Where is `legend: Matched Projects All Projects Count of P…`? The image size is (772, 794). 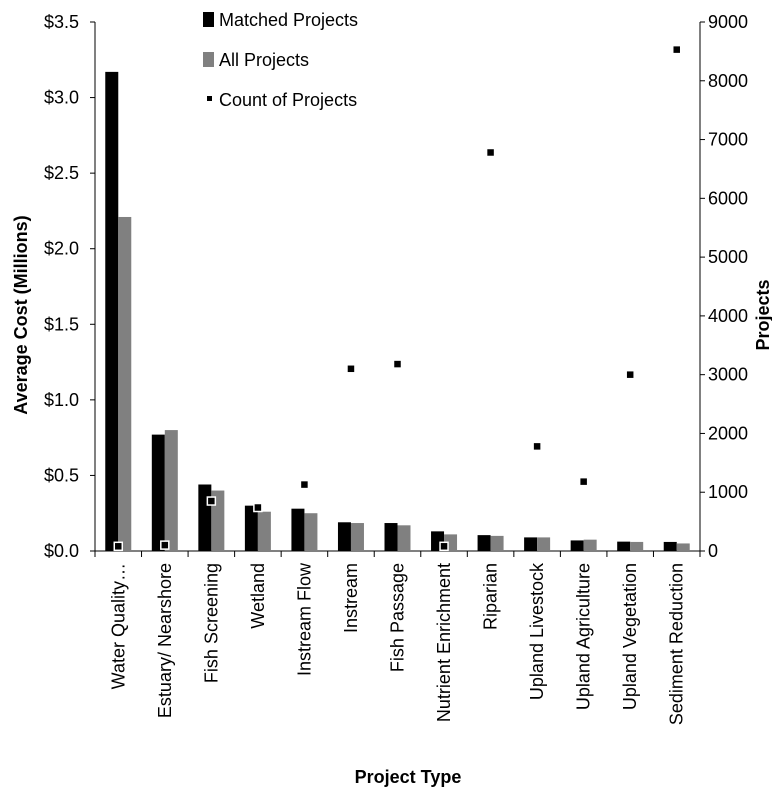 legend: Matched Projects All Projects Count of P… is located at coordinates (280, 60).